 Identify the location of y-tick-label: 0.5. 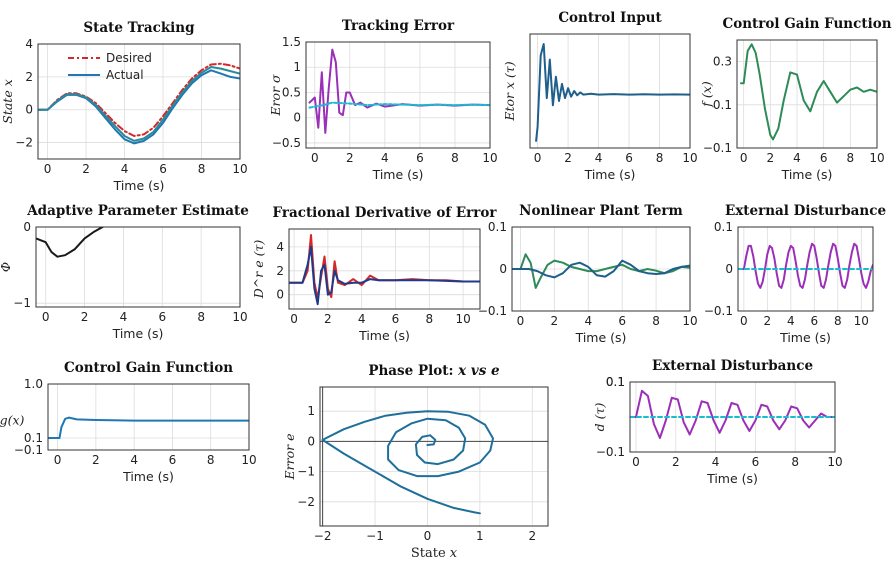
(291, 92).